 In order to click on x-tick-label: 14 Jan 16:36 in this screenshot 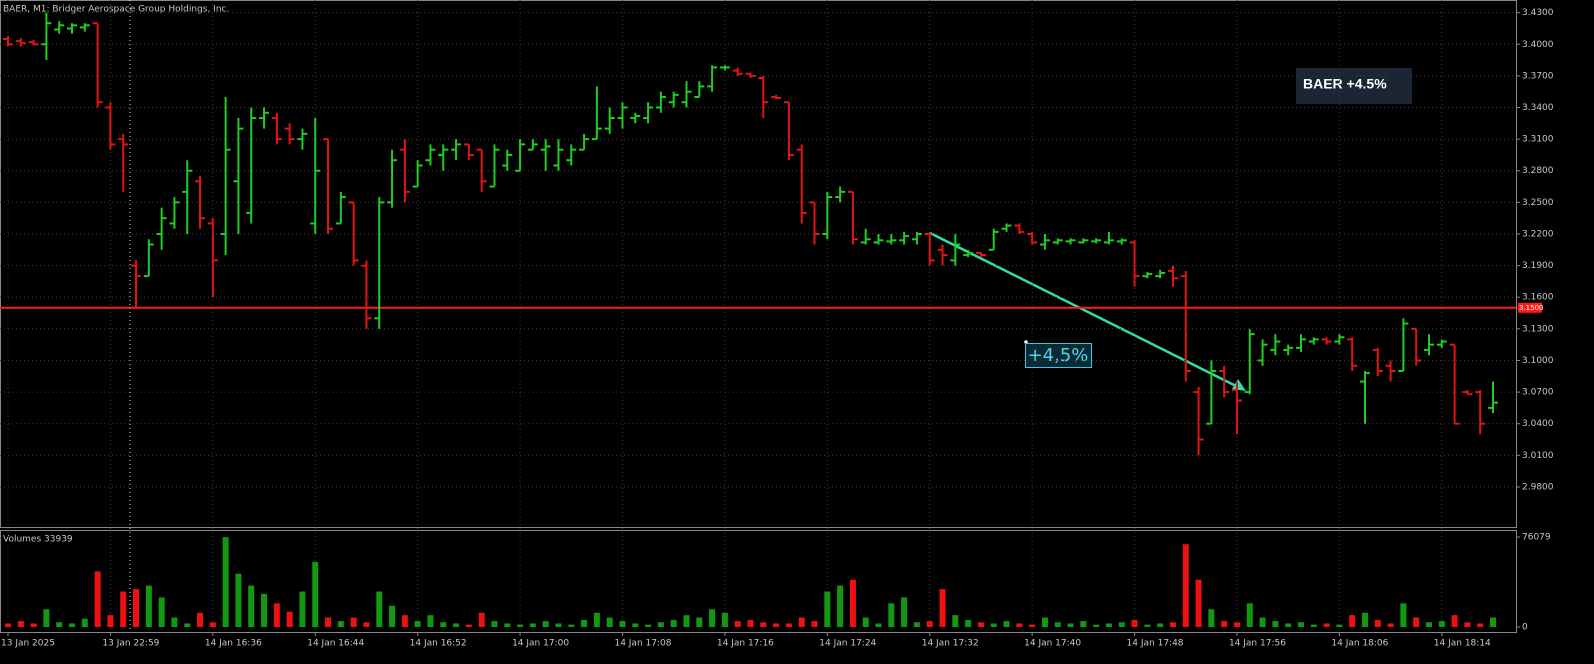, I will do `click(233, 644)`.